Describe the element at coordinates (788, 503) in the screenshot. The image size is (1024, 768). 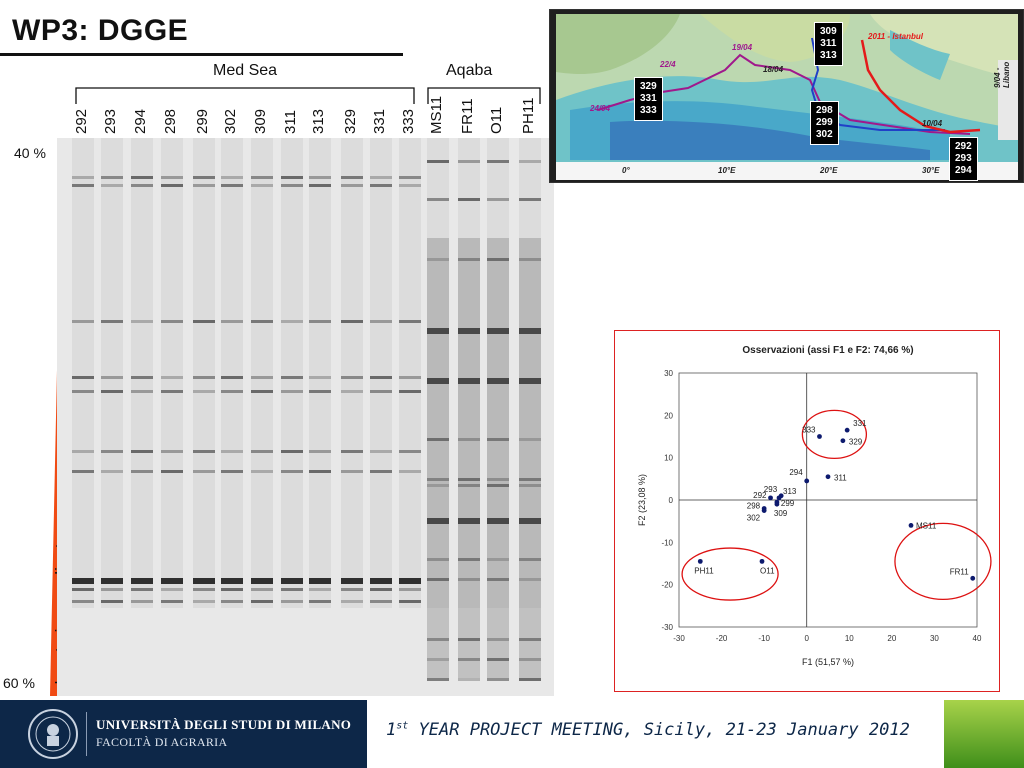
I see `point-label: 299` at that location.